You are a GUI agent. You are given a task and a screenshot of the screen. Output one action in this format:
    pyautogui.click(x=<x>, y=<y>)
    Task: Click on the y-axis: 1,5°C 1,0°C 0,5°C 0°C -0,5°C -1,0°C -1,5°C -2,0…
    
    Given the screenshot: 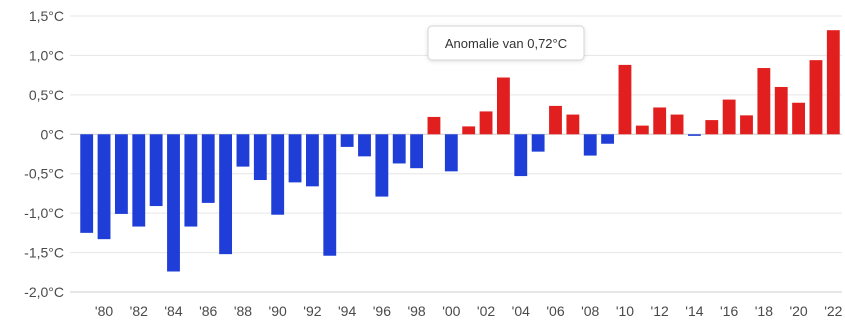 What is the action you would take?
    pyautogui.click(x=44, y=154)
    